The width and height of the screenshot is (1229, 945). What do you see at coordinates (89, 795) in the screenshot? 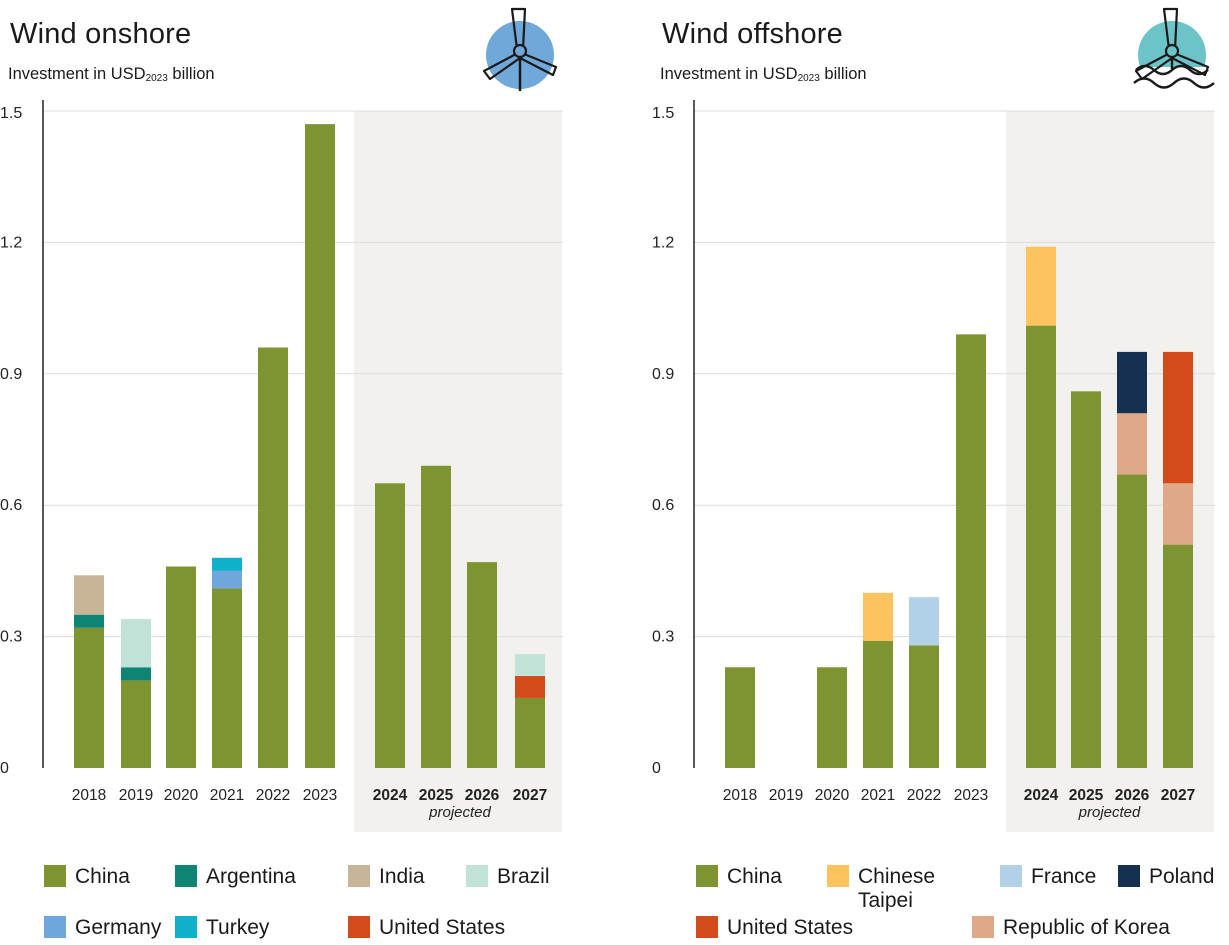
I see `x-tick-label: 2018` at bounding box center [89, 795].